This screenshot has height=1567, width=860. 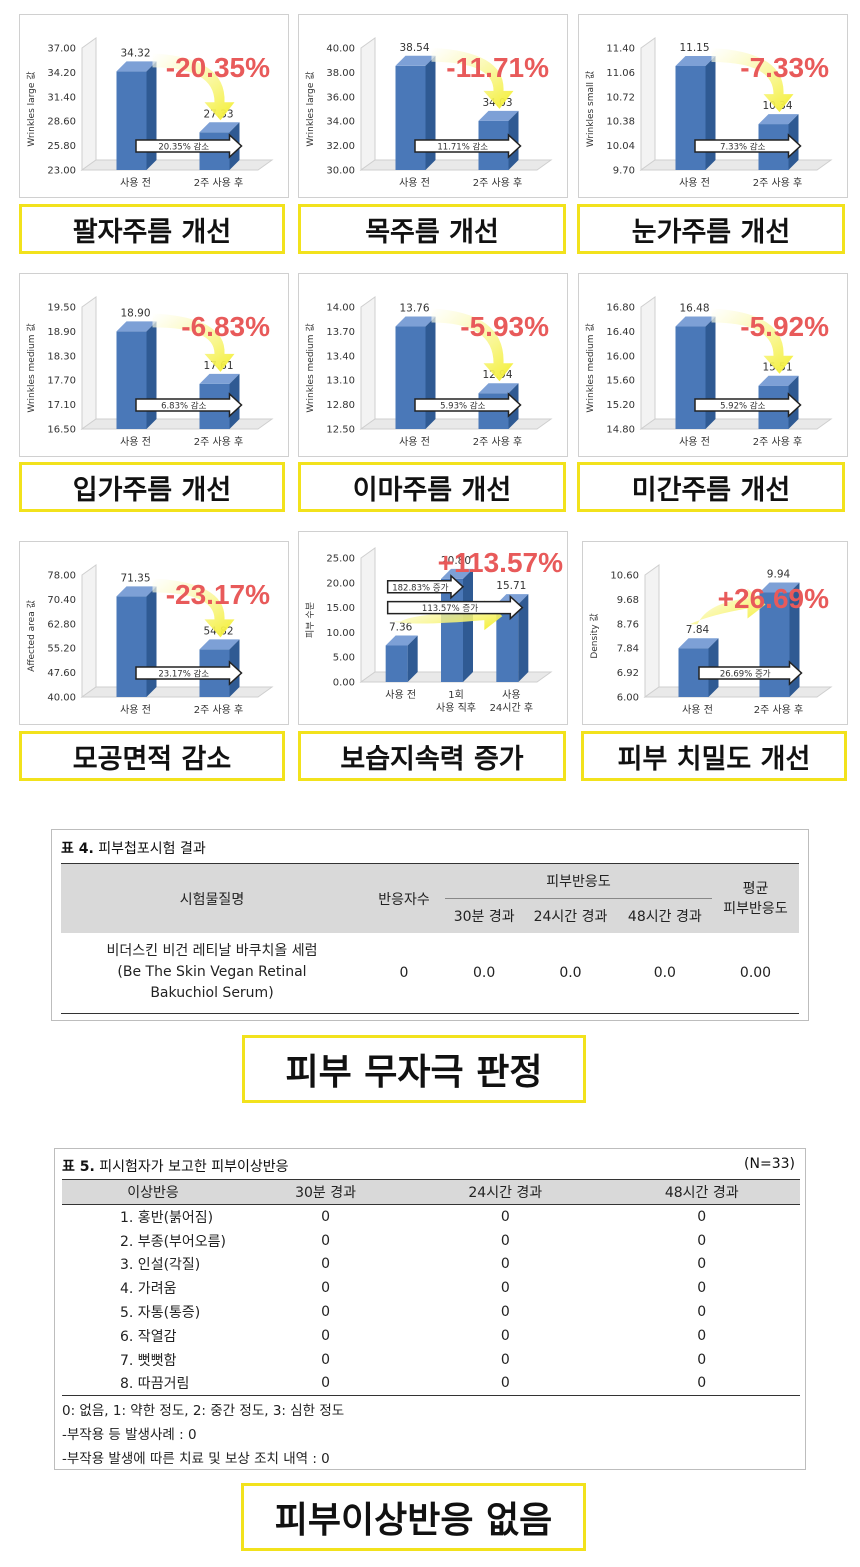 What do you see at coordinates (743, 147) in the screenshot?
I see `arrow-label: 7.33% 감소` at bounding box center [743, 147].